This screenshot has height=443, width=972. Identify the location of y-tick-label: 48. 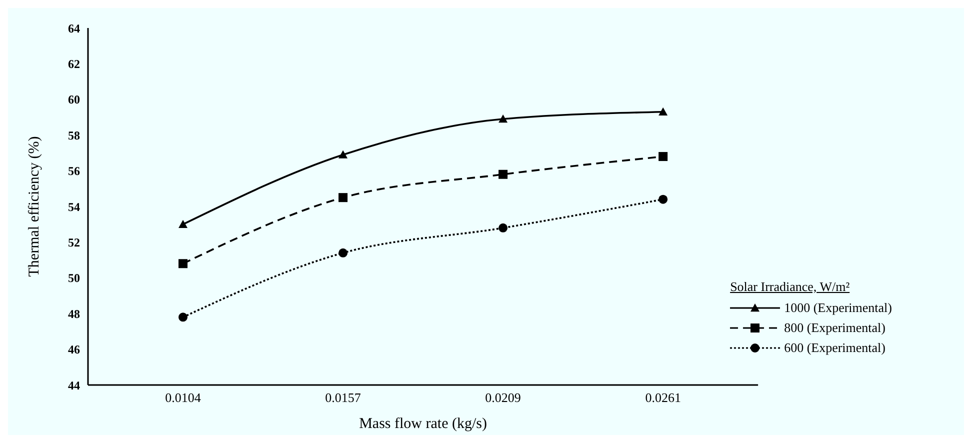
(74, 313).